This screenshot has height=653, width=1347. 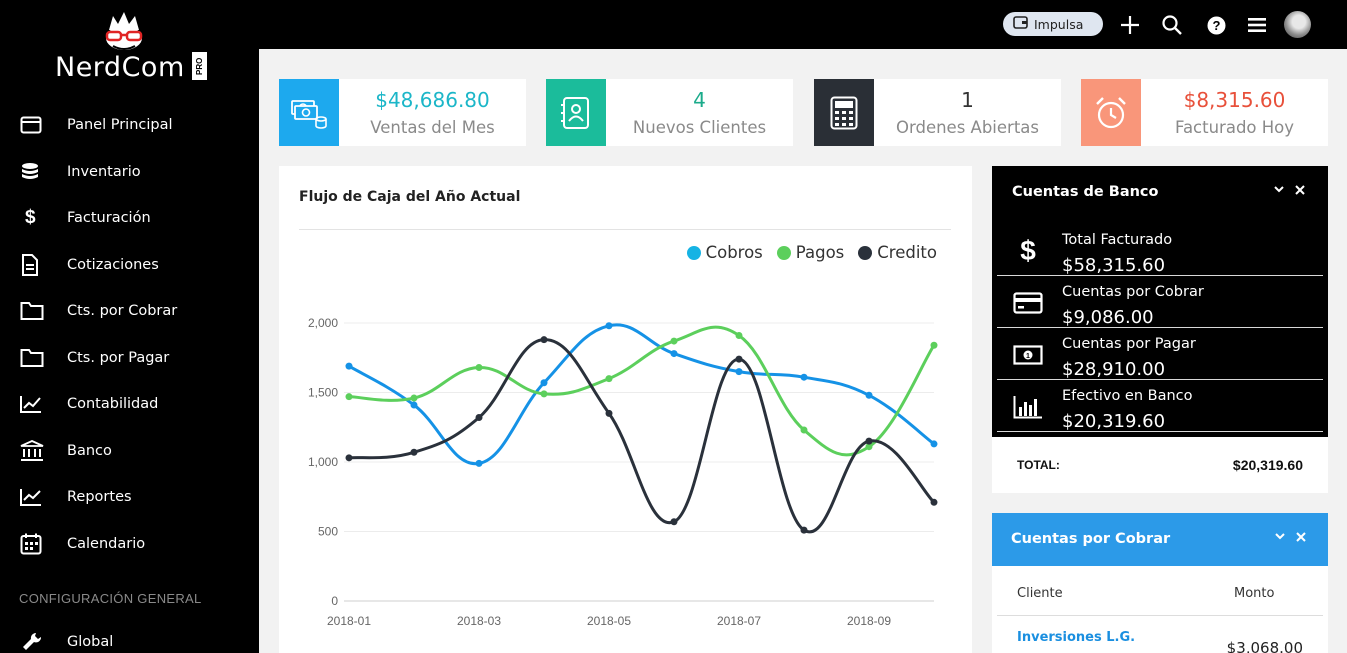 What do you see at coordinates (1114, 421) in the screenshot?
I see `bank-row-value: $20,319.60` at bounding box center [1114, 421].